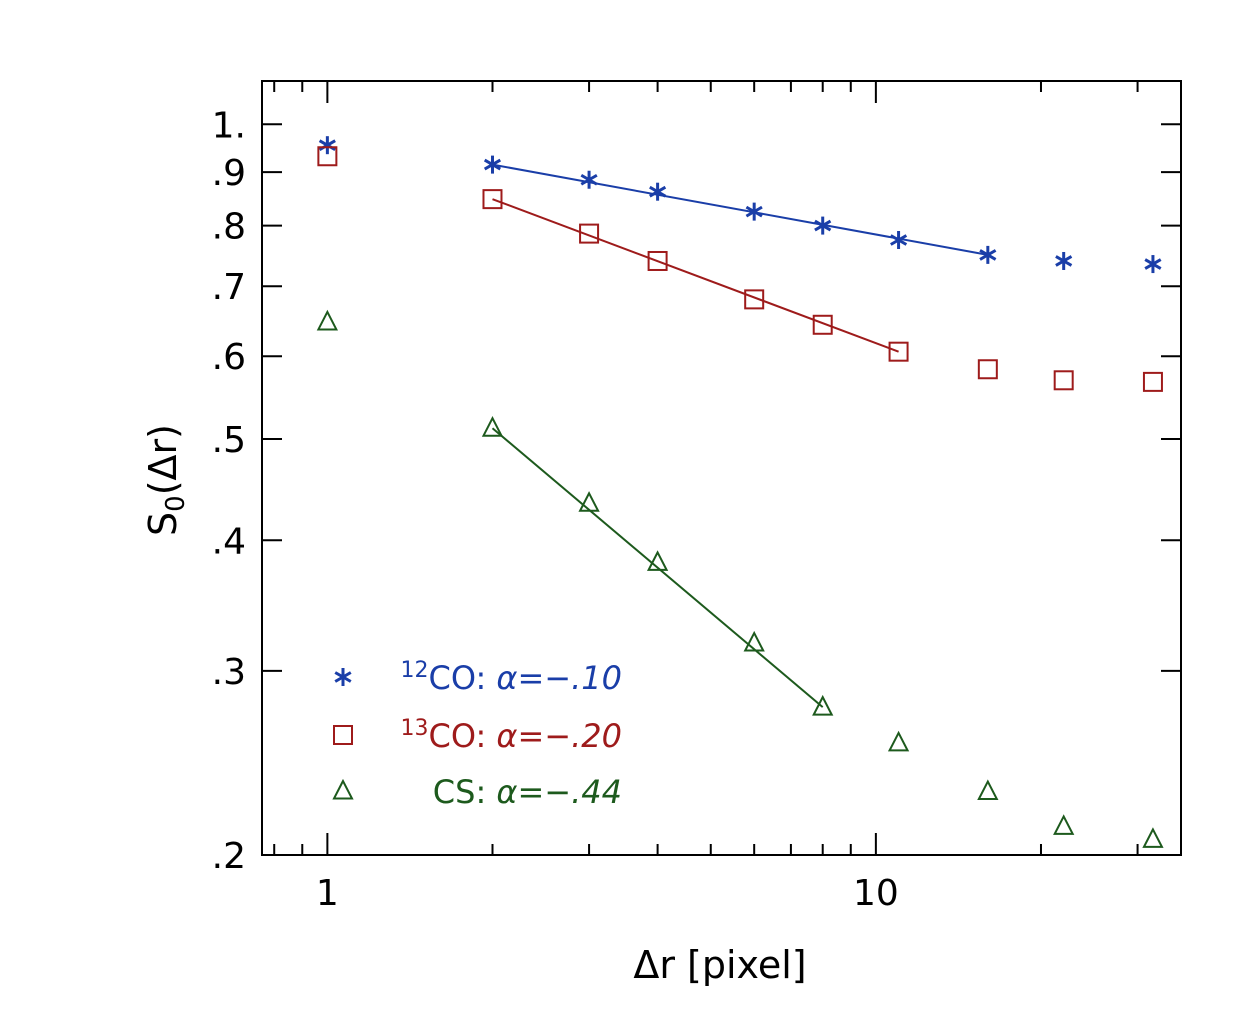 This screenshot has width=1258, height=1022. What do you see at coordinates (229, 173) in the screenshot?
I see `y-tick-label: .9` at bounding box center [229, 173].